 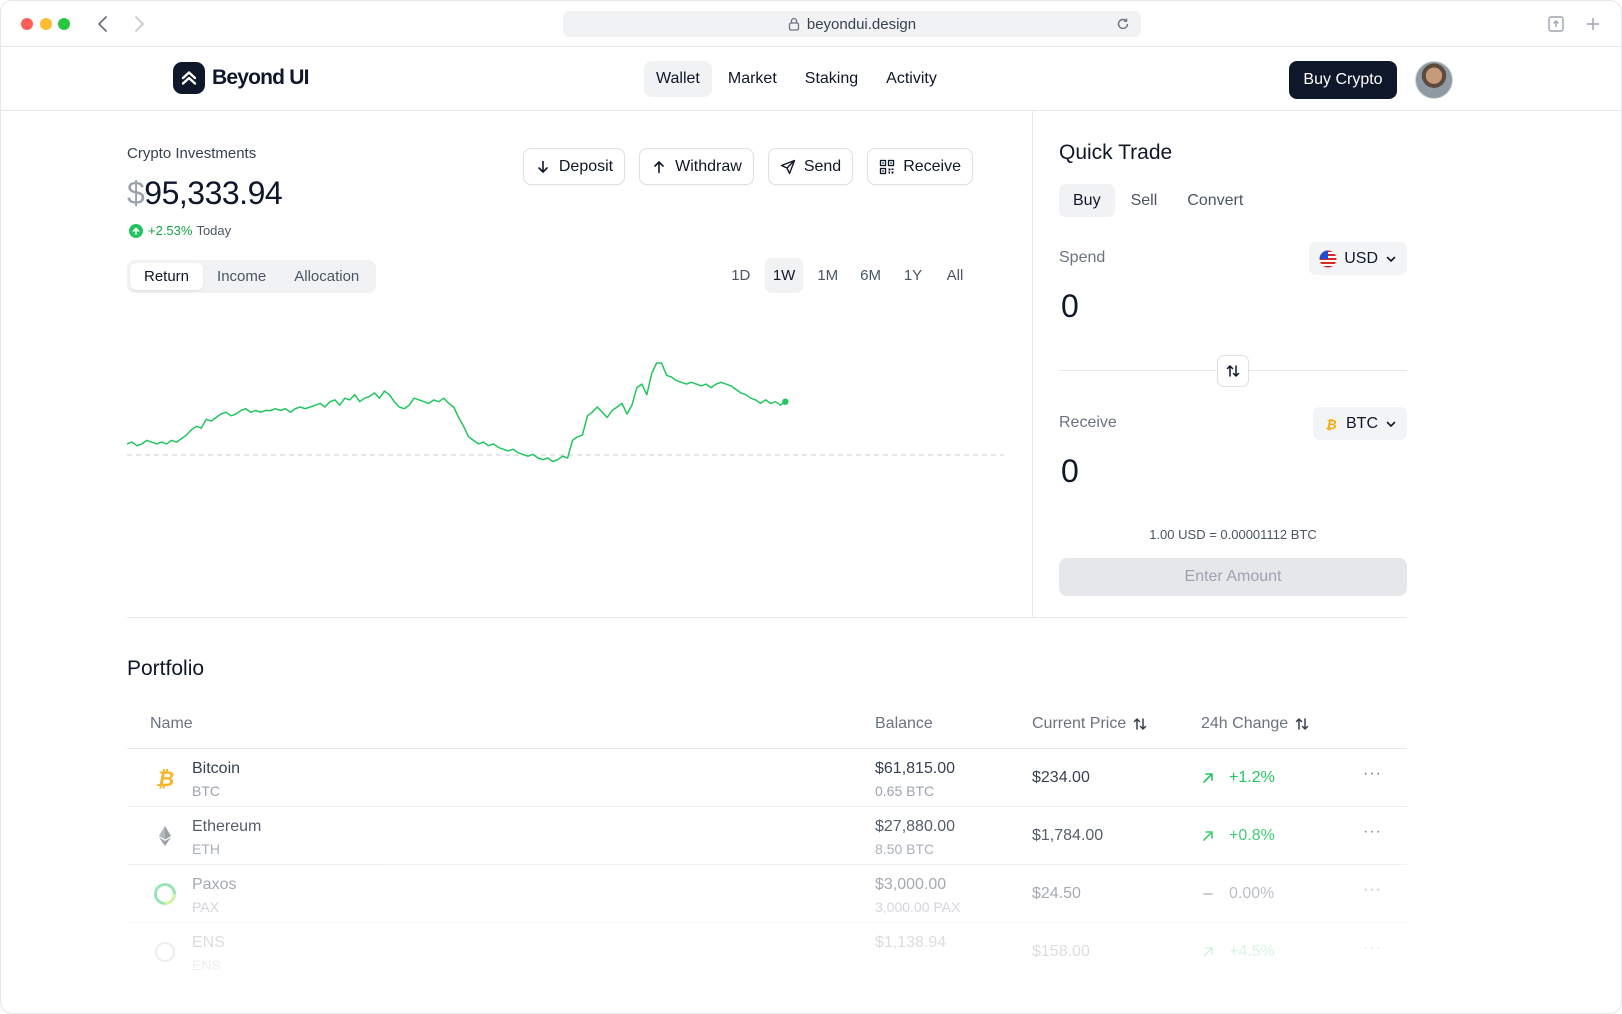 I want to click on range-6m: 6M, so click(x=870, y=275).